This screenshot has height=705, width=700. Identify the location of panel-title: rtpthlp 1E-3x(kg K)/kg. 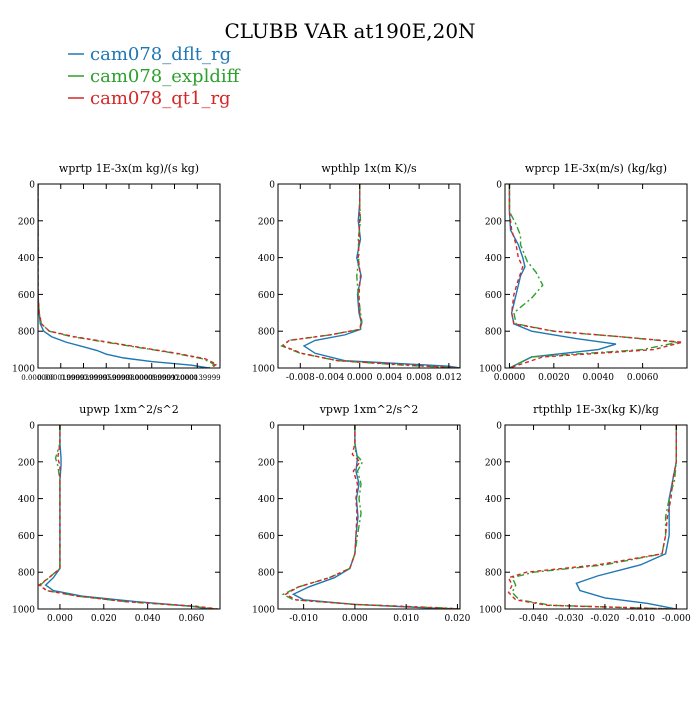
(596, 409).